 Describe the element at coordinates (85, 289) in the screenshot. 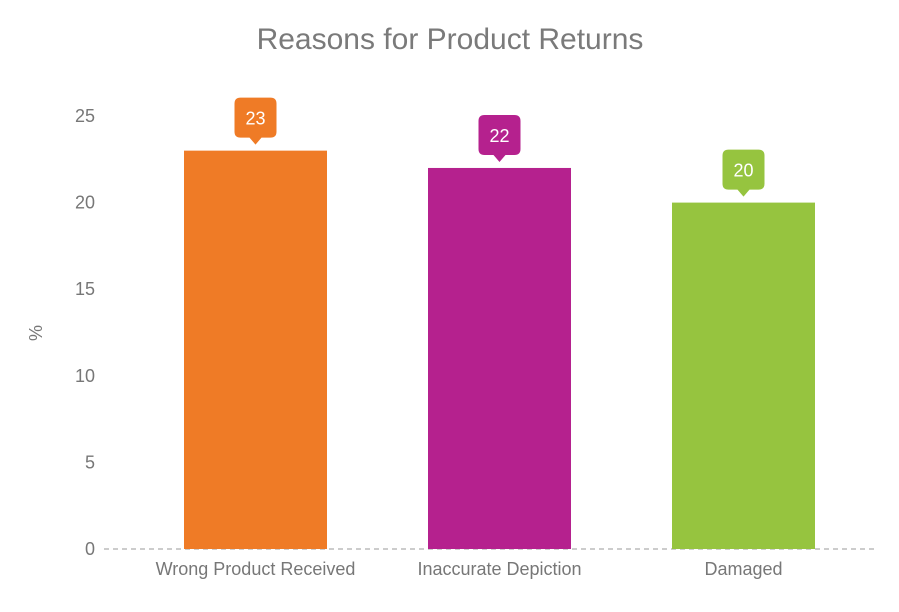

I see `y-tick-label: 15` at that location.